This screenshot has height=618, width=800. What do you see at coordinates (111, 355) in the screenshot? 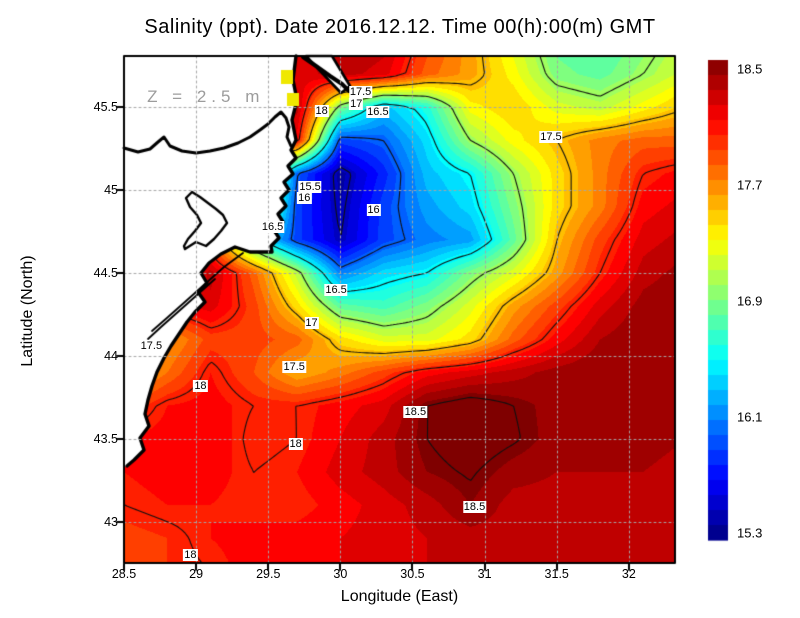
I see `y-tick-label: 44` at bounding box center [111, 355].